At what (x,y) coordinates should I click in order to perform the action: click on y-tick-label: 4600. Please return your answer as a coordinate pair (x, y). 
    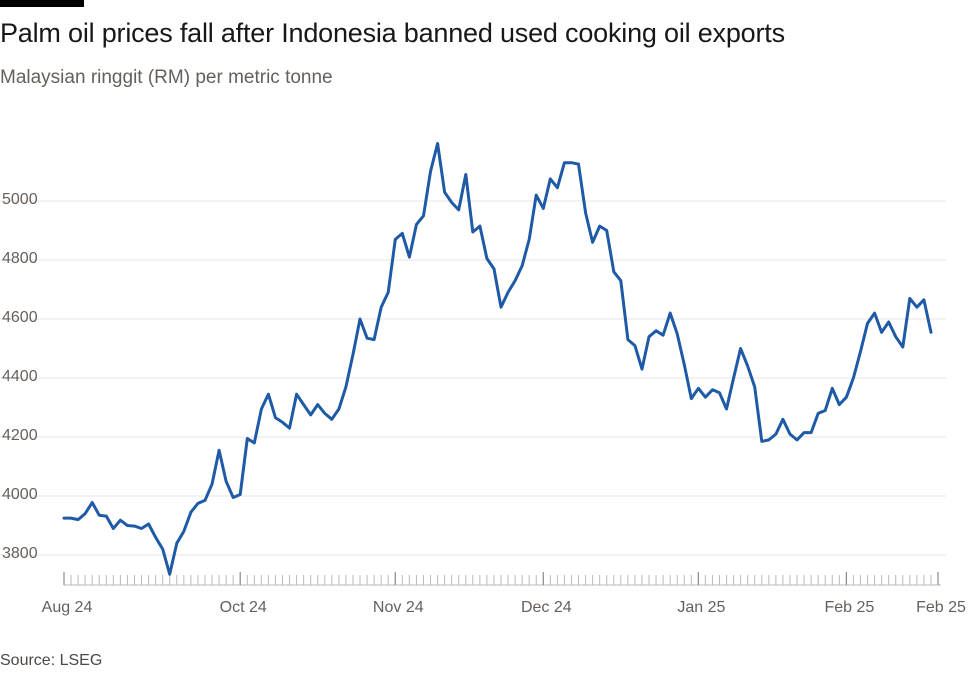
    Looking at the image, I should click on (20, 317).